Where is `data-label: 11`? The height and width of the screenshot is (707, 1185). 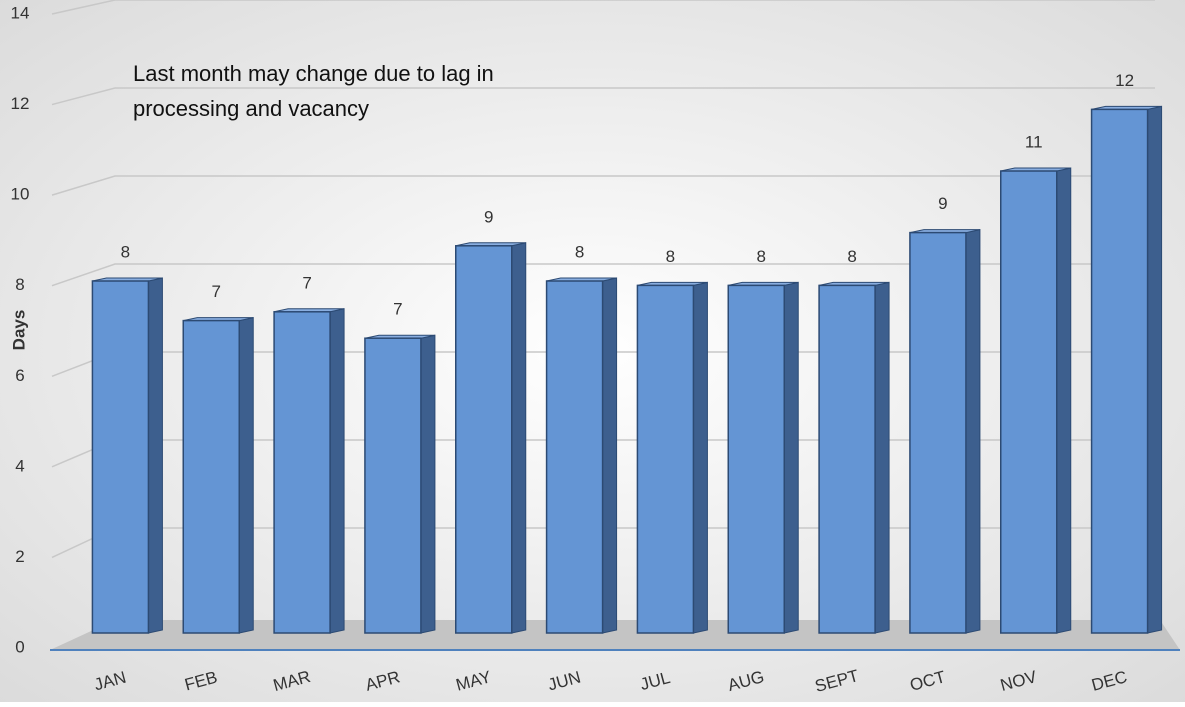
data-label: 11 is located at coordinates (1034, 141).